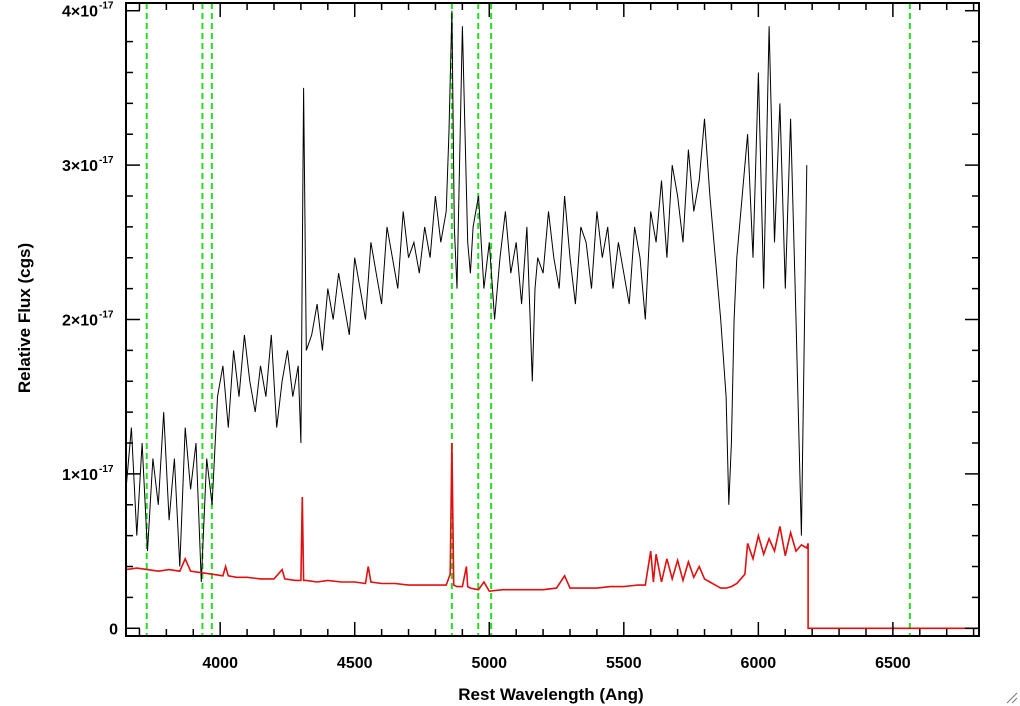  I want to click on resize-grip-icon, so click(1011, 697).